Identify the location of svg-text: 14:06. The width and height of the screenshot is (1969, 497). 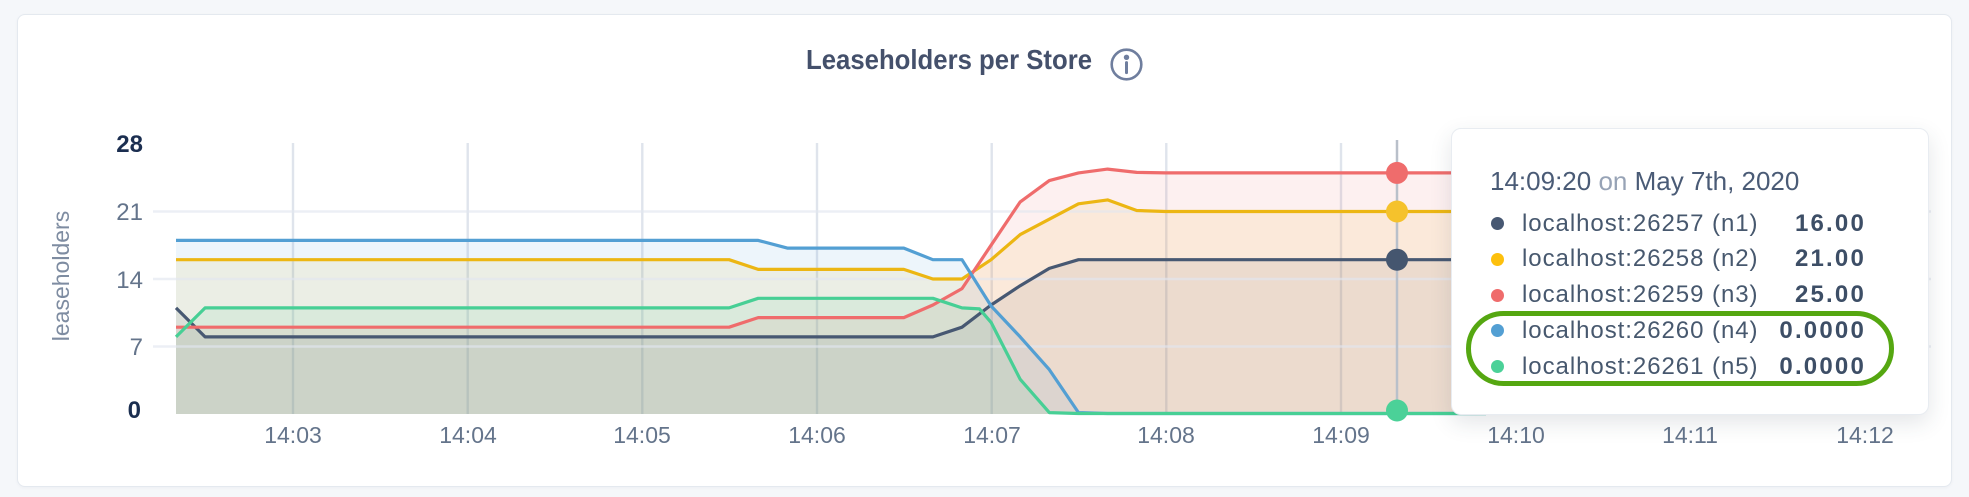
(817, 435).